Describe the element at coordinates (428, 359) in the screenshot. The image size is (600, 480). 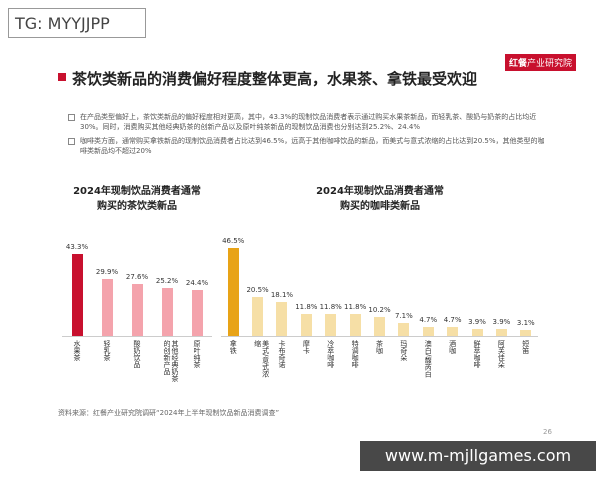
I see `category-label: 澳白/馥芮白` at that location.